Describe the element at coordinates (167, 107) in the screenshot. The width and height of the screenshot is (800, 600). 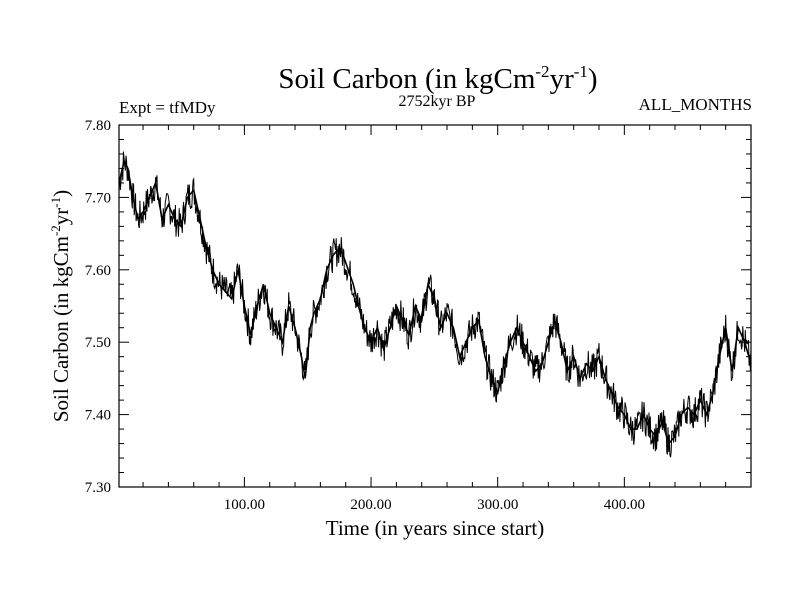
I see `experiment-label: Expt = tfMDy` at that location.